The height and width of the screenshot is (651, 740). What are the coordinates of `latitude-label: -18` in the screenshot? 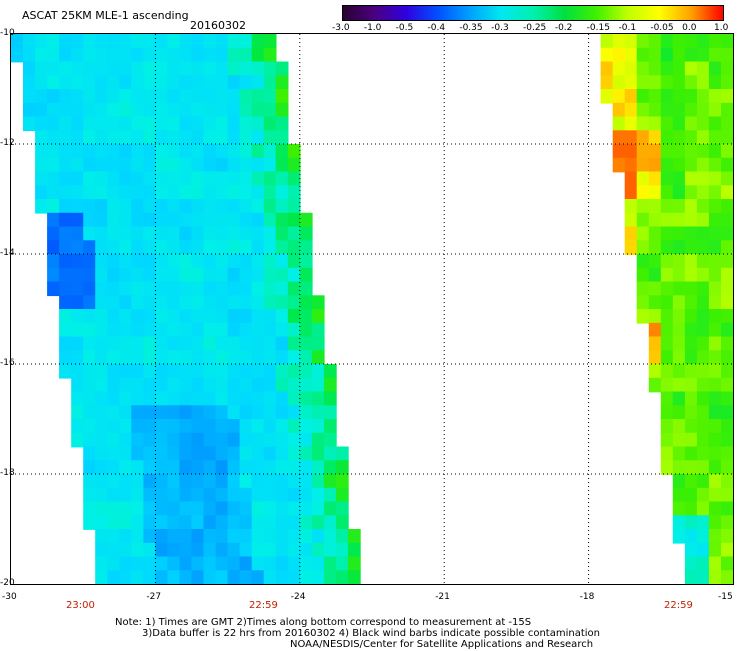 It's located at (7, 473).